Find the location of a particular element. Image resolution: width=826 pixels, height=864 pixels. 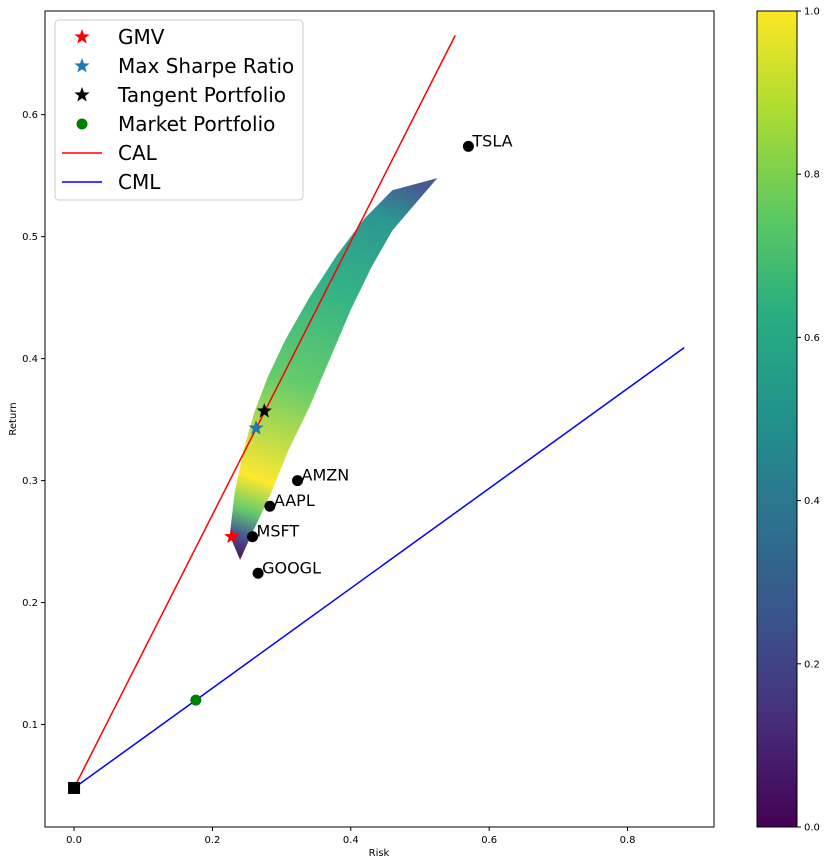

x-tick-label: 0.6 is located at coordinates (489, 840).